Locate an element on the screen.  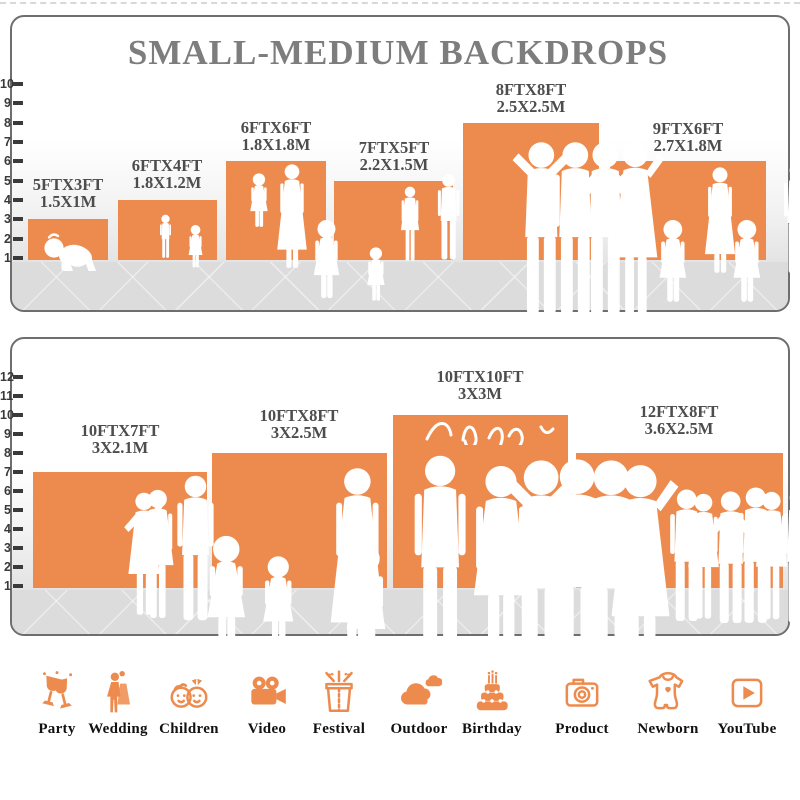
silhouette-mother-children is located at coordinates (280, 216).